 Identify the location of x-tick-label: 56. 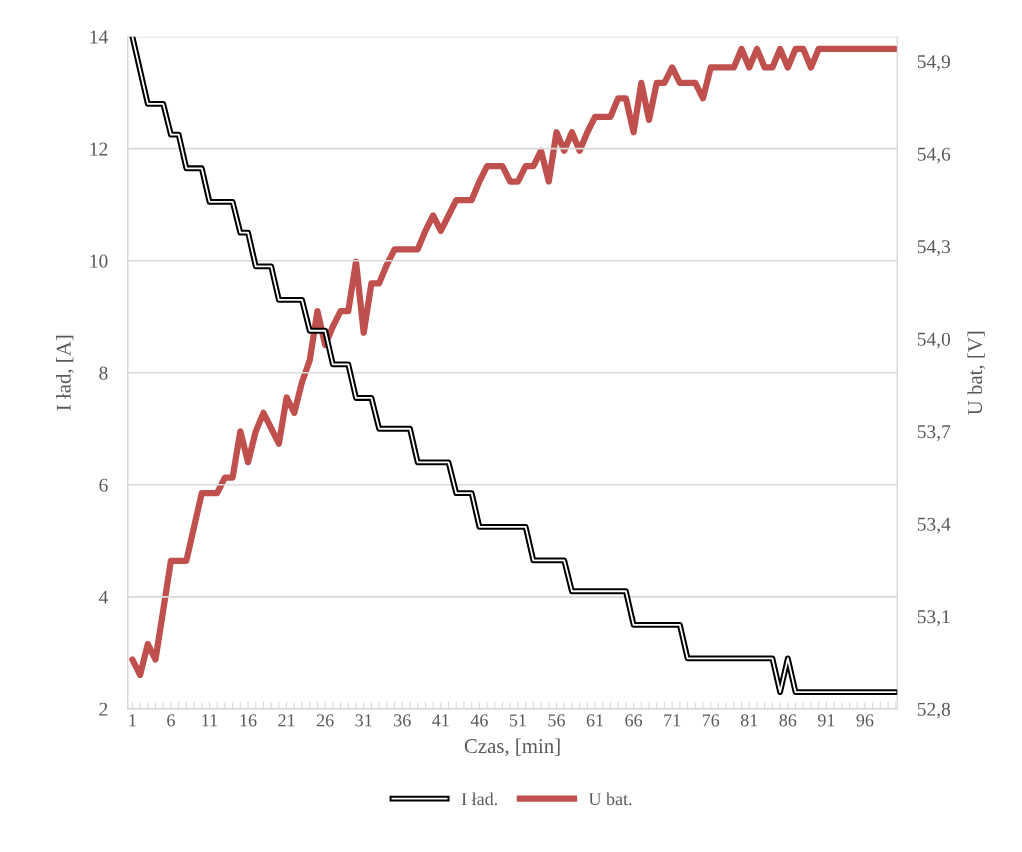
(556, 720).